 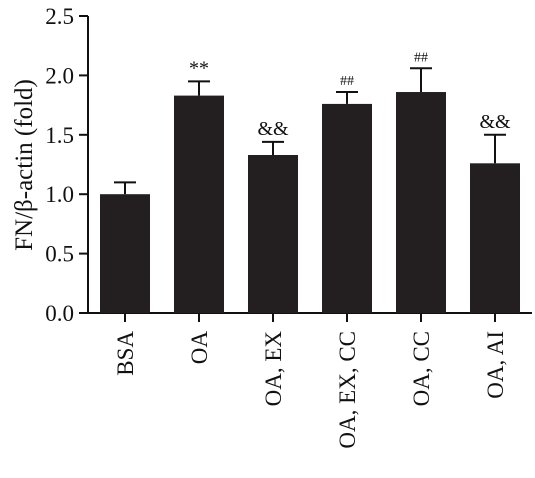 I want to click on y-tick-label: 2.5, so click(x=59, y=16).